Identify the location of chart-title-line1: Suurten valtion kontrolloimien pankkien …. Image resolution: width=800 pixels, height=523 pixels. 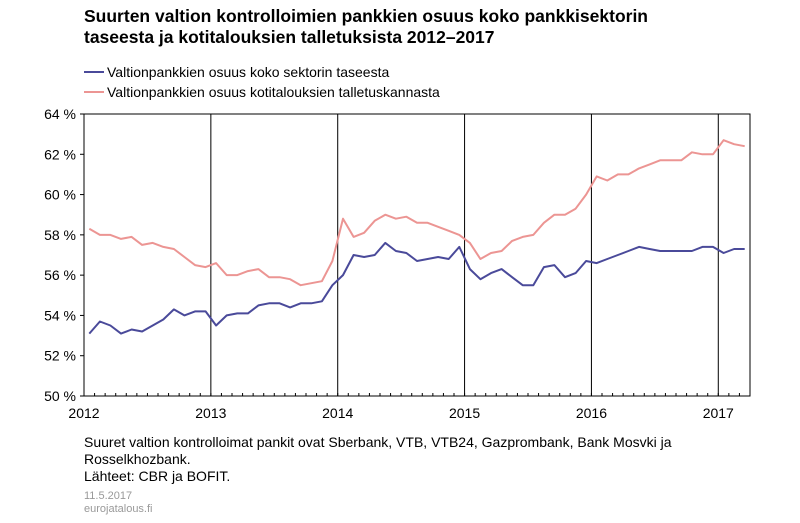
(366, 16).